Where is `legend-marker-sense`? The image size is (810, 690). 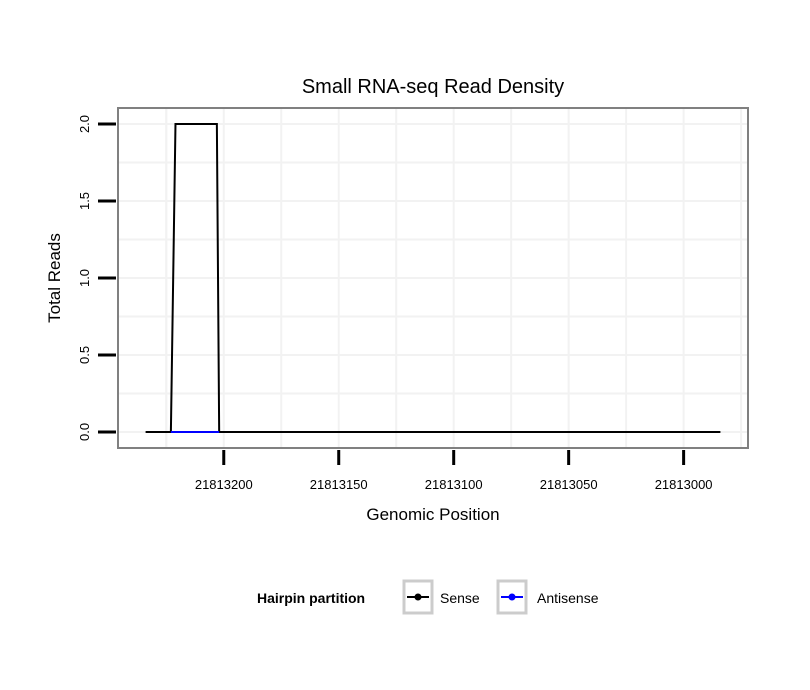
legend-marker-sense is located at coordinates (418, 597).